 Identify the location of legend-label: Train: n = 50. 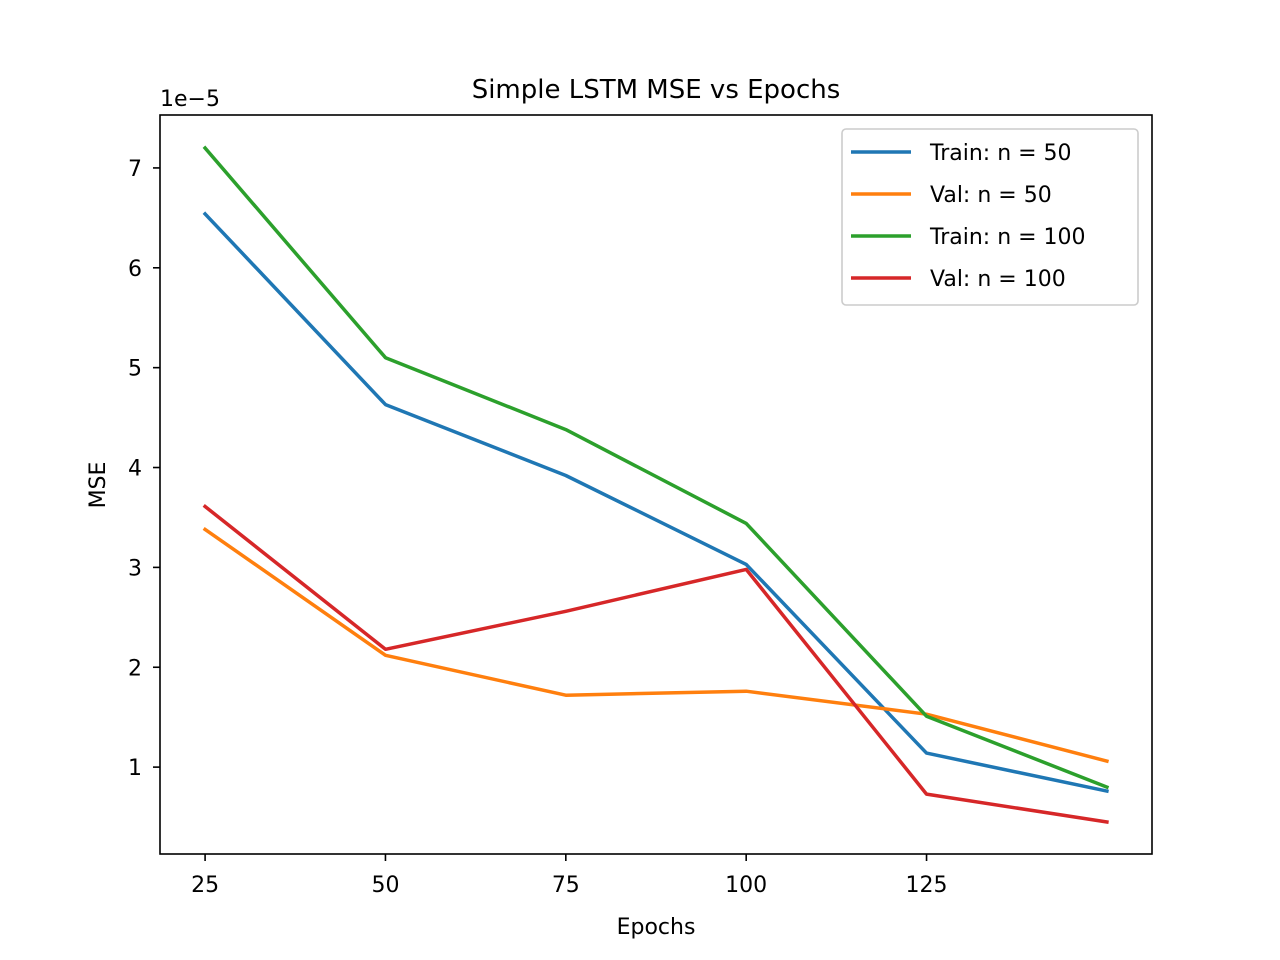
(1000, 153).